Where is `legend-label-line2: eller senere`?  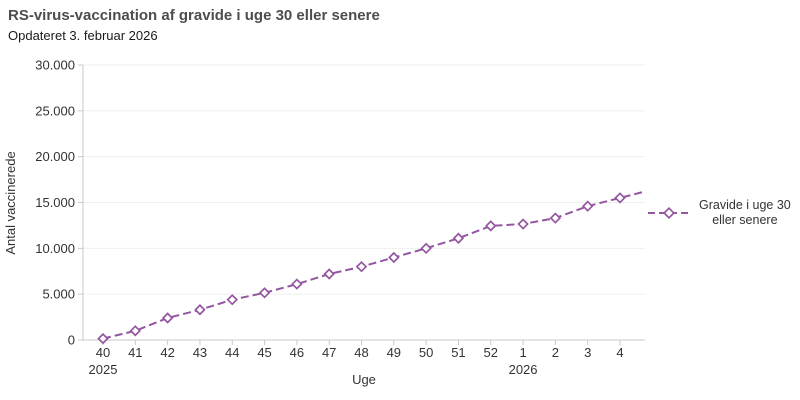
legend-label-line2: eller senere is located at coordinates (745, 220).